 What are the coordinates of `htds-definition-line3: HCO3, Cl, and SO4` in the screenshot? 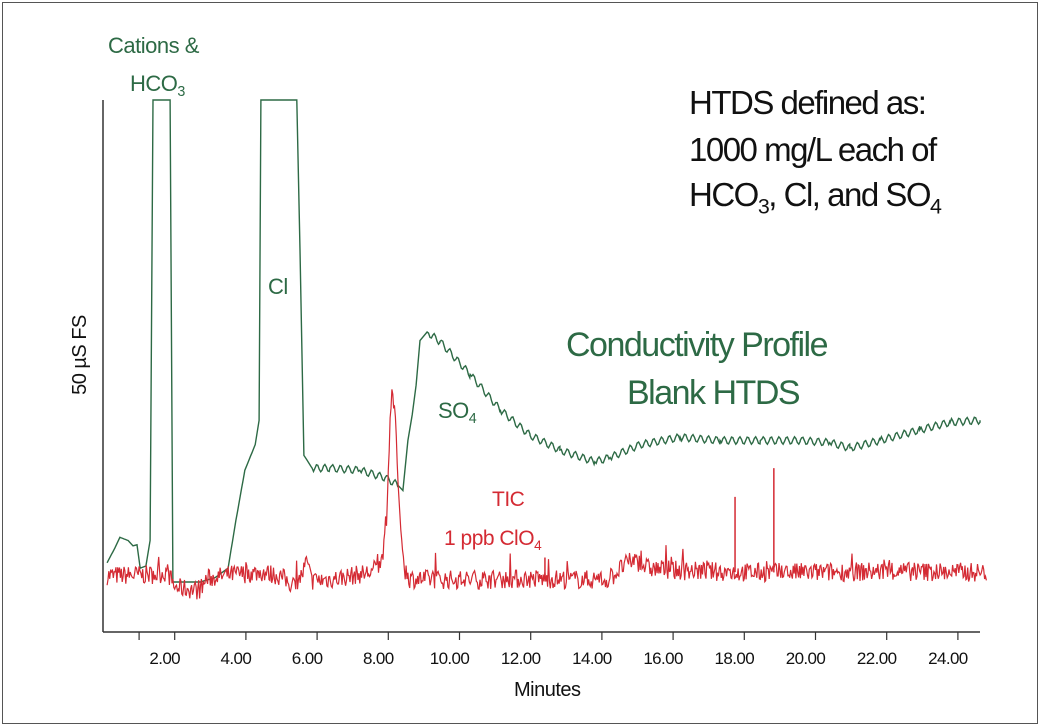 It's located at (815, 196).